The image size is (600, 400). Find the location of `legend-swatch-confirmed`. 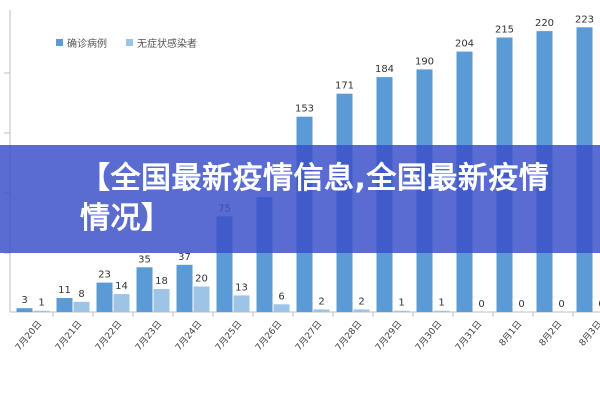

legend-swatch-confirmed is located at coordinates (59, 42).